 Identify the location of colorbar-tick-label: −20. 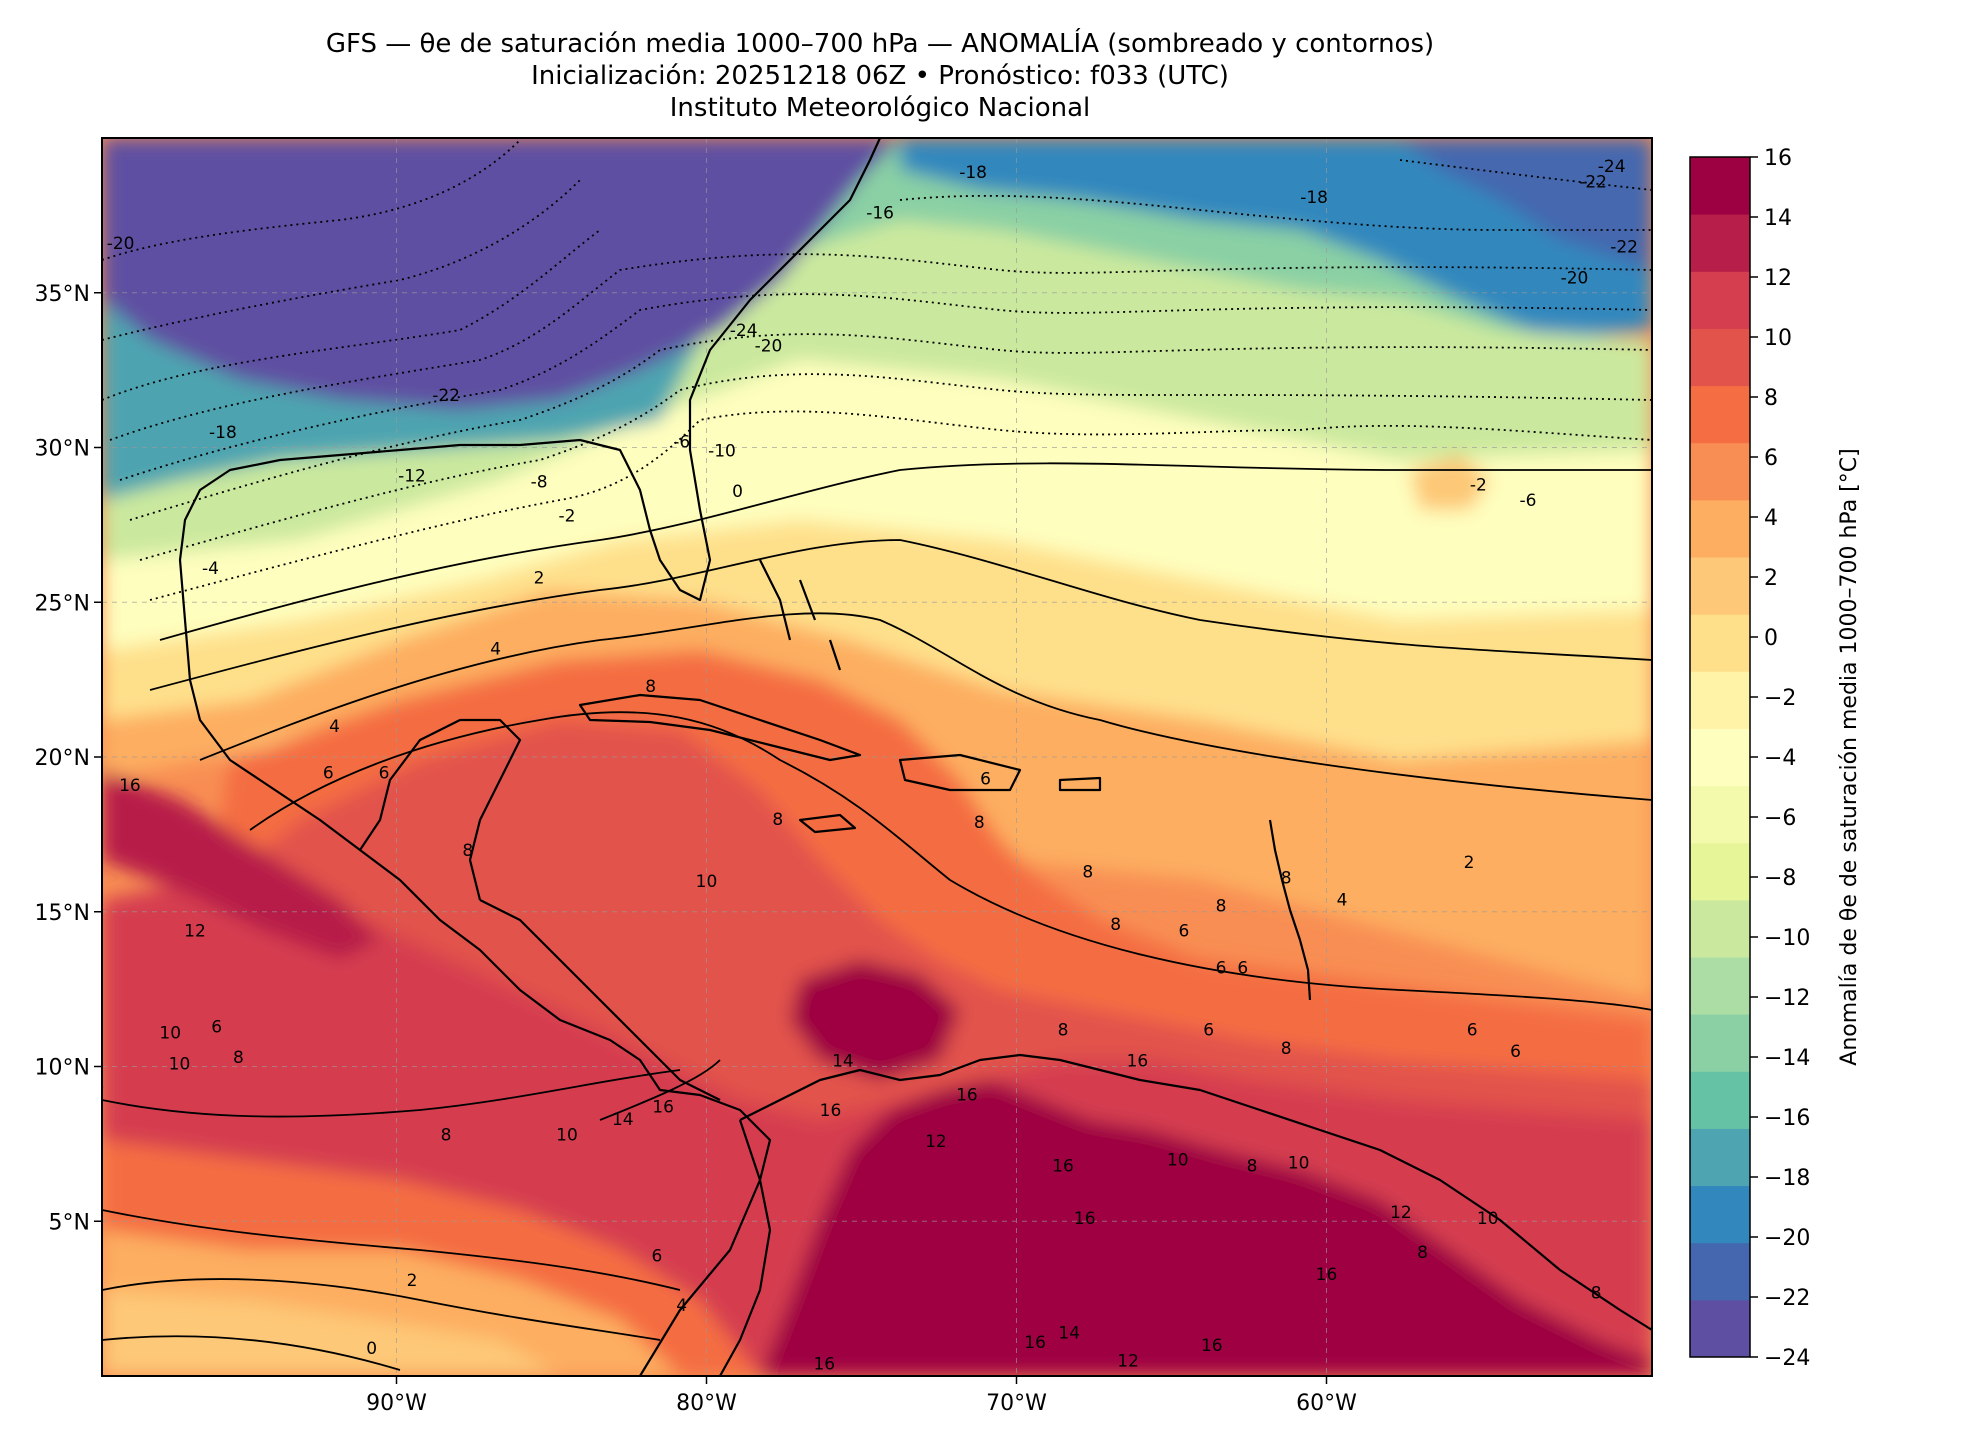
(1787, 1238).